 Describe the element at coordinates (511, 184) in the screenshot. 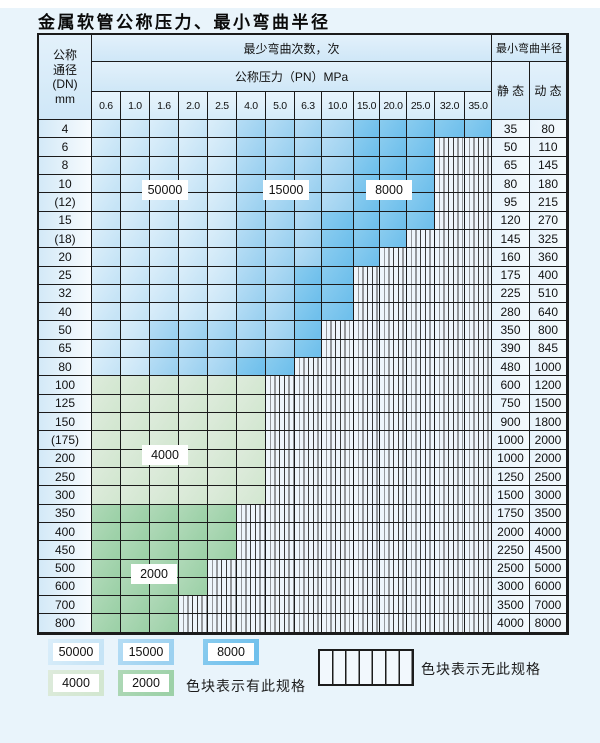

I see `static-value-cell: 80` at that location.